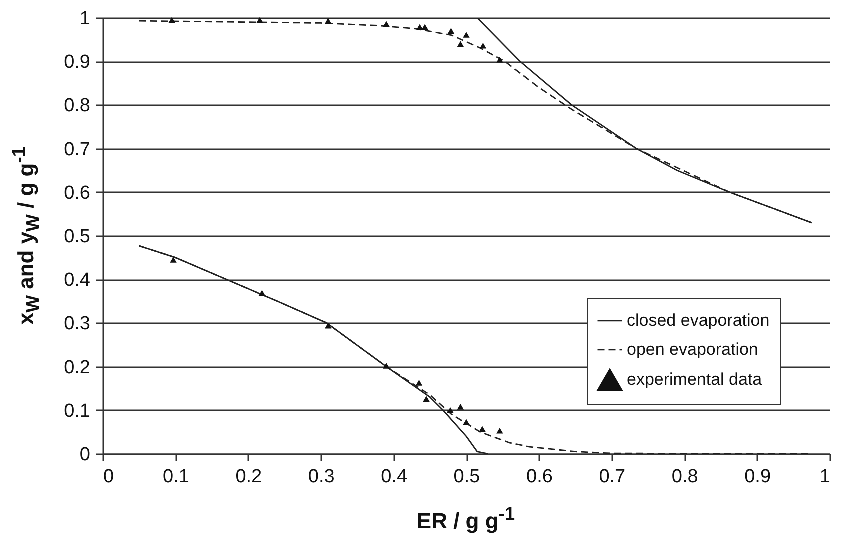 The image size is (853, 542). Describe the element at coordinates (467, 477) in the screenshot. I see `x-tick-label: 0.5` at that location.